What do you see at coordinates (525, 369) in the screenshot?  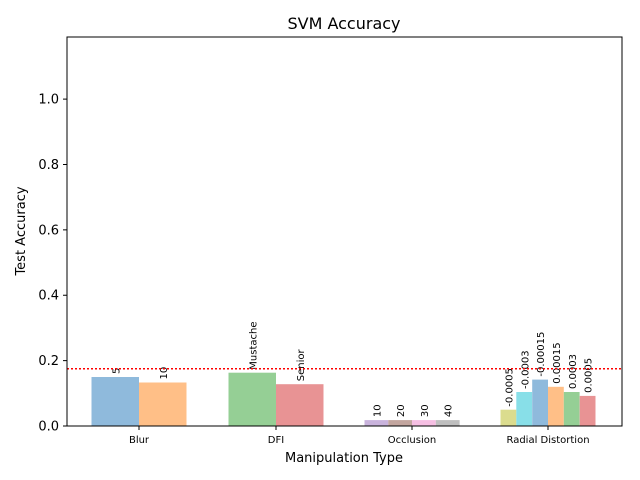 I see `bar-value-label: -0.0003` at bounding box center [525, 369].